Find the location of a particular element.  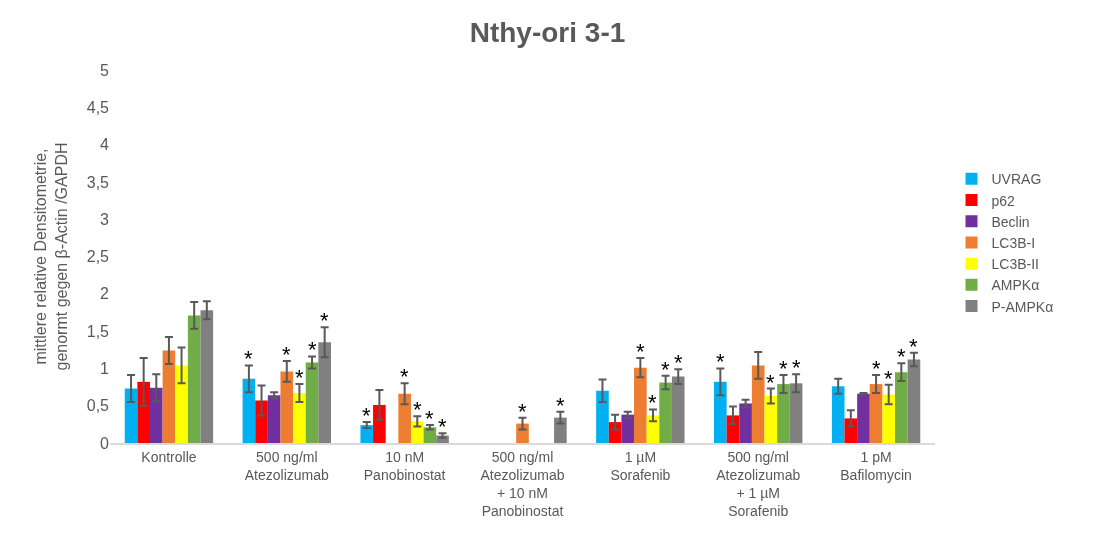

y-tick-label: 4,5 is located at coordinates (98, 107).